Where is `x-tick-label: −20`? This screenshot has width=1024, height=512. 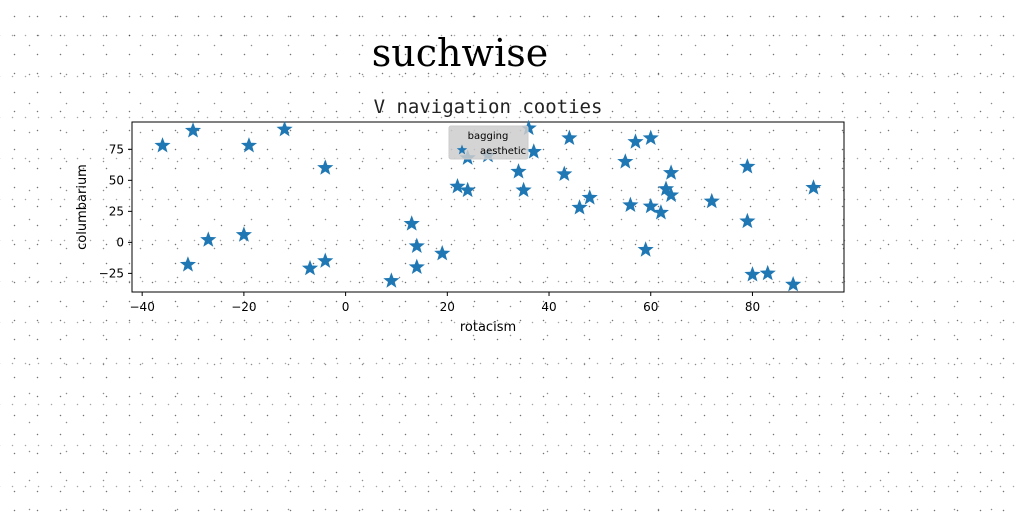 x-tick-label: −20 is located at coordinates (243, 307).